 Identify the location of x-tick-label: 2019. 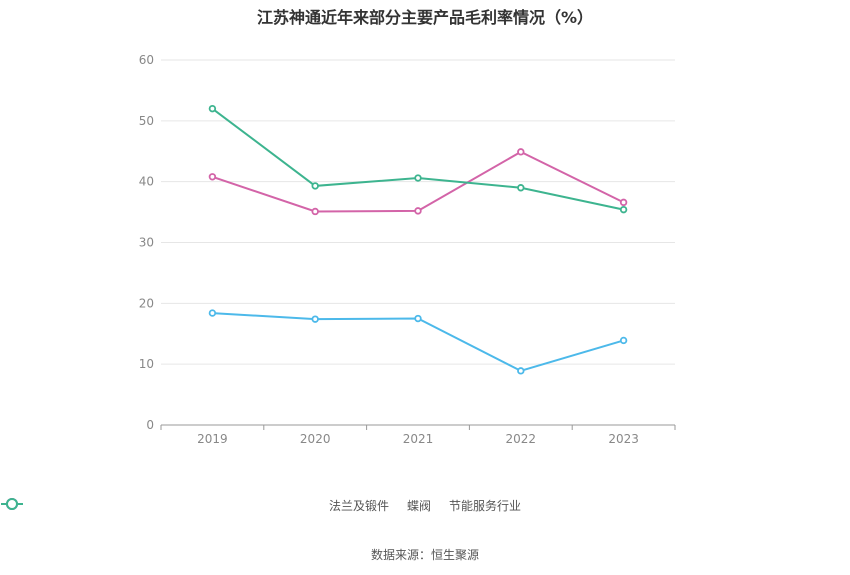
(212, 439).